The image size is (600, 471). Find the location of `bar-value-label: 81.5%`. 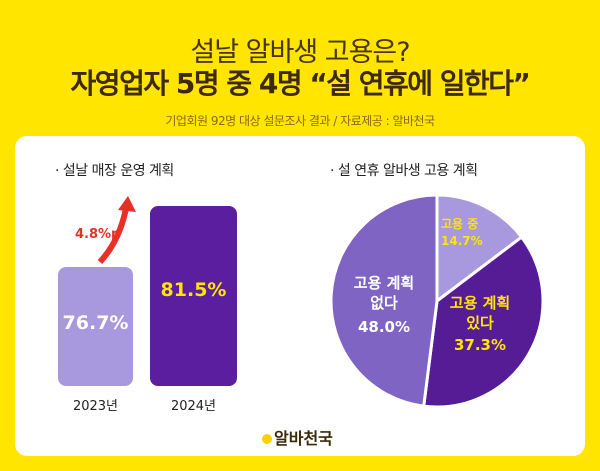

bar-value-label: 81.5% is located at coordinates (194, 290).